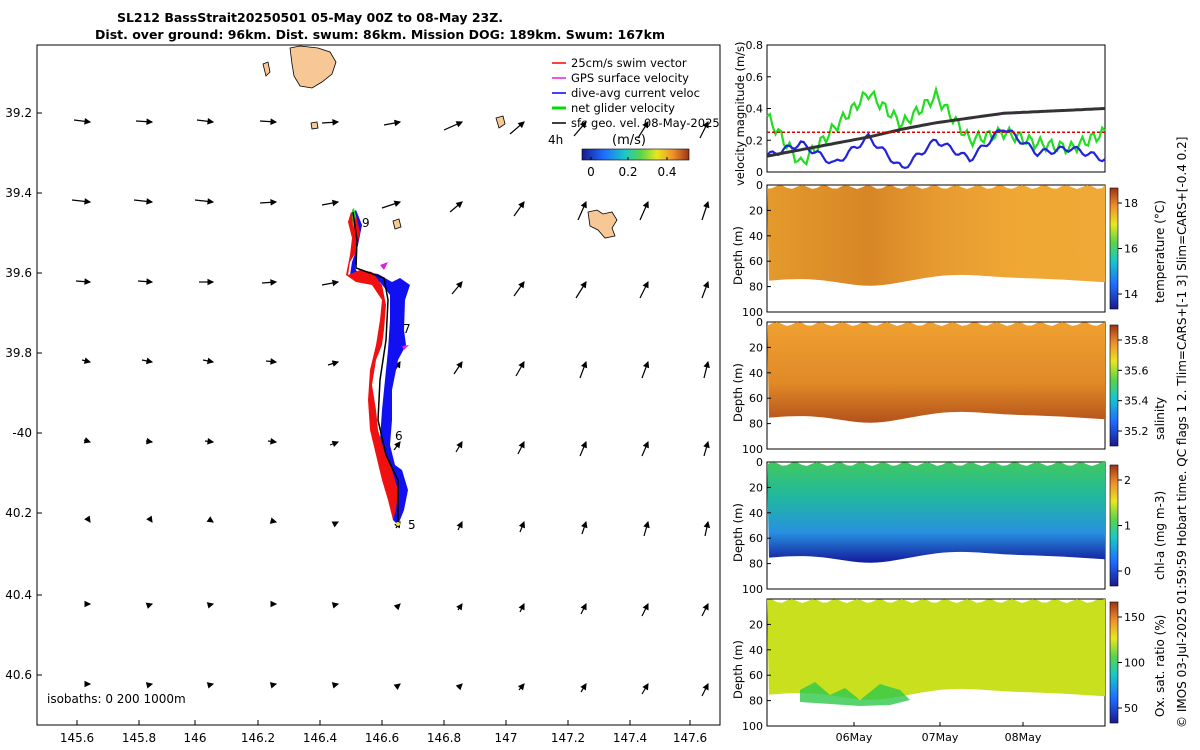  I want to click on velocity-series, so click(936, 127).